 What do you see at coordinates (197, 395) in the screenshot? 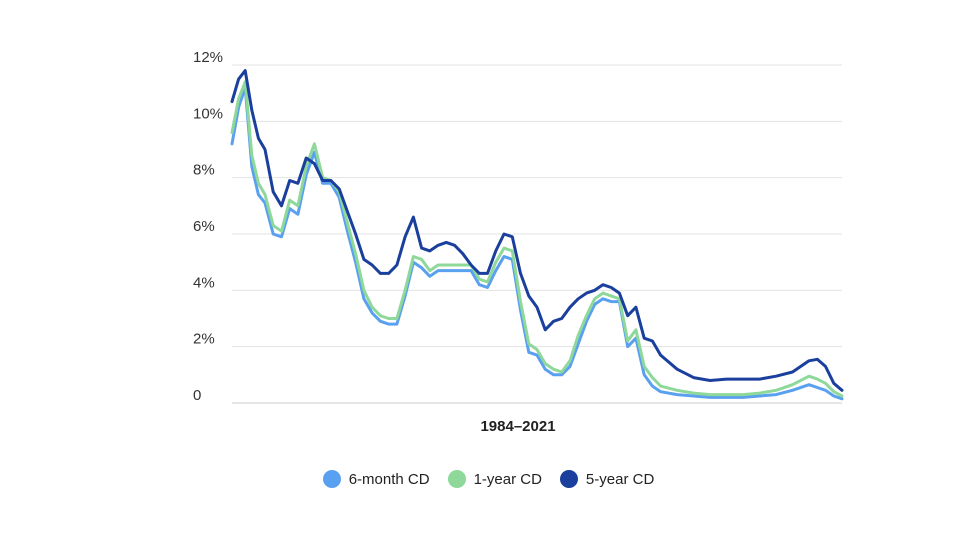
I see `y-tick-label: 0` at bounding box center [197, 395].